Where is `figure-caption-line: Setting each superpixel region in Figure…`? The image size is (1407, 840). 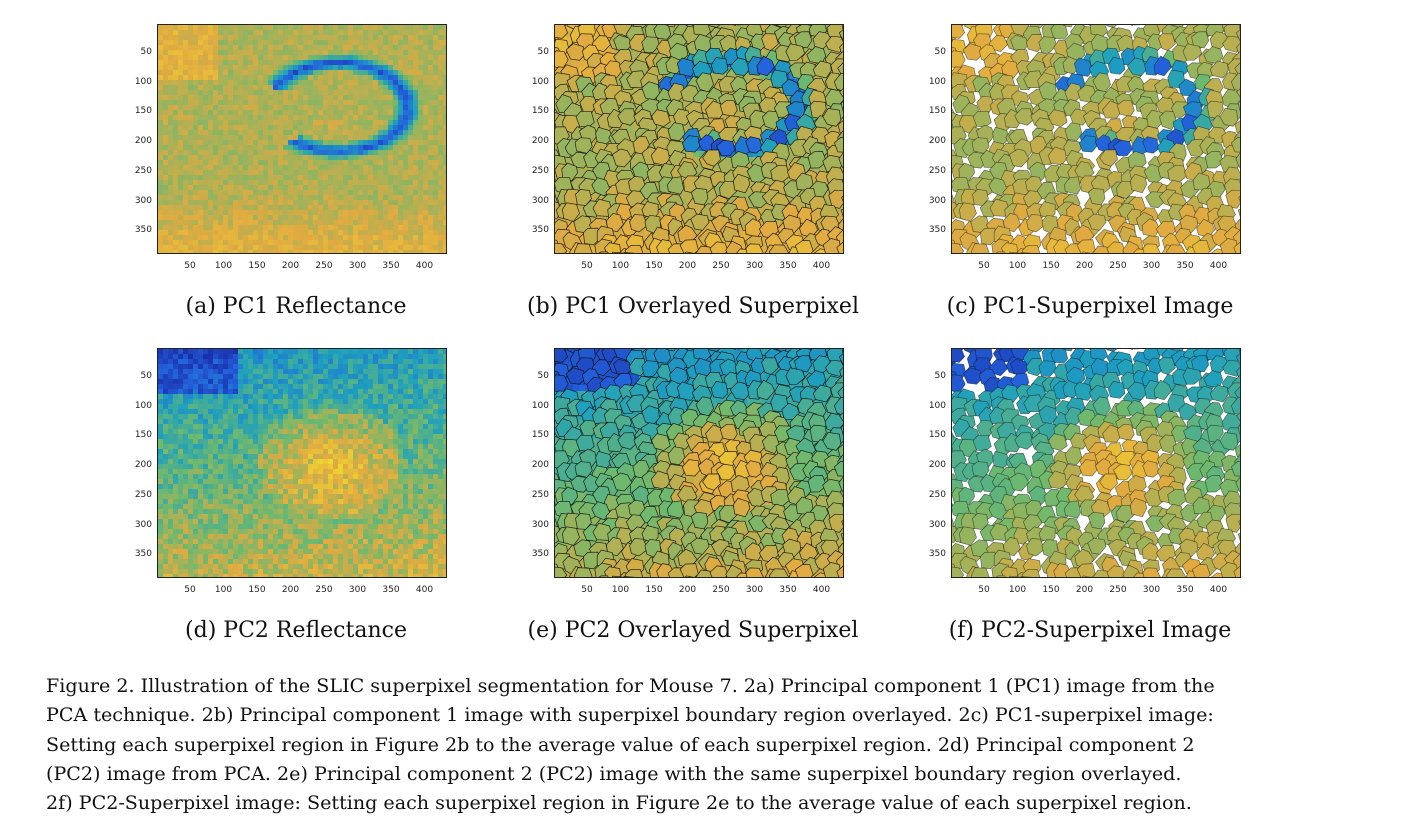 figure-caption-line: Setting each superpixel region in Figure… is located at coordinates (620, 744).